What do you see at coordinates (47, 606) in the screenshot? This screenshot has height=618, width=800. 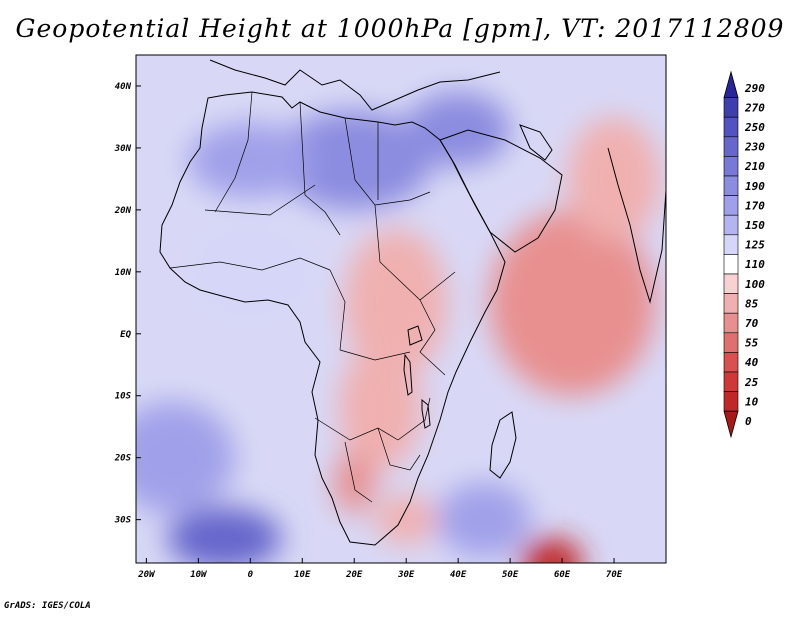 I see `grads-credit: GrADS: IGES/COLA` at bounding box center [47, 606].